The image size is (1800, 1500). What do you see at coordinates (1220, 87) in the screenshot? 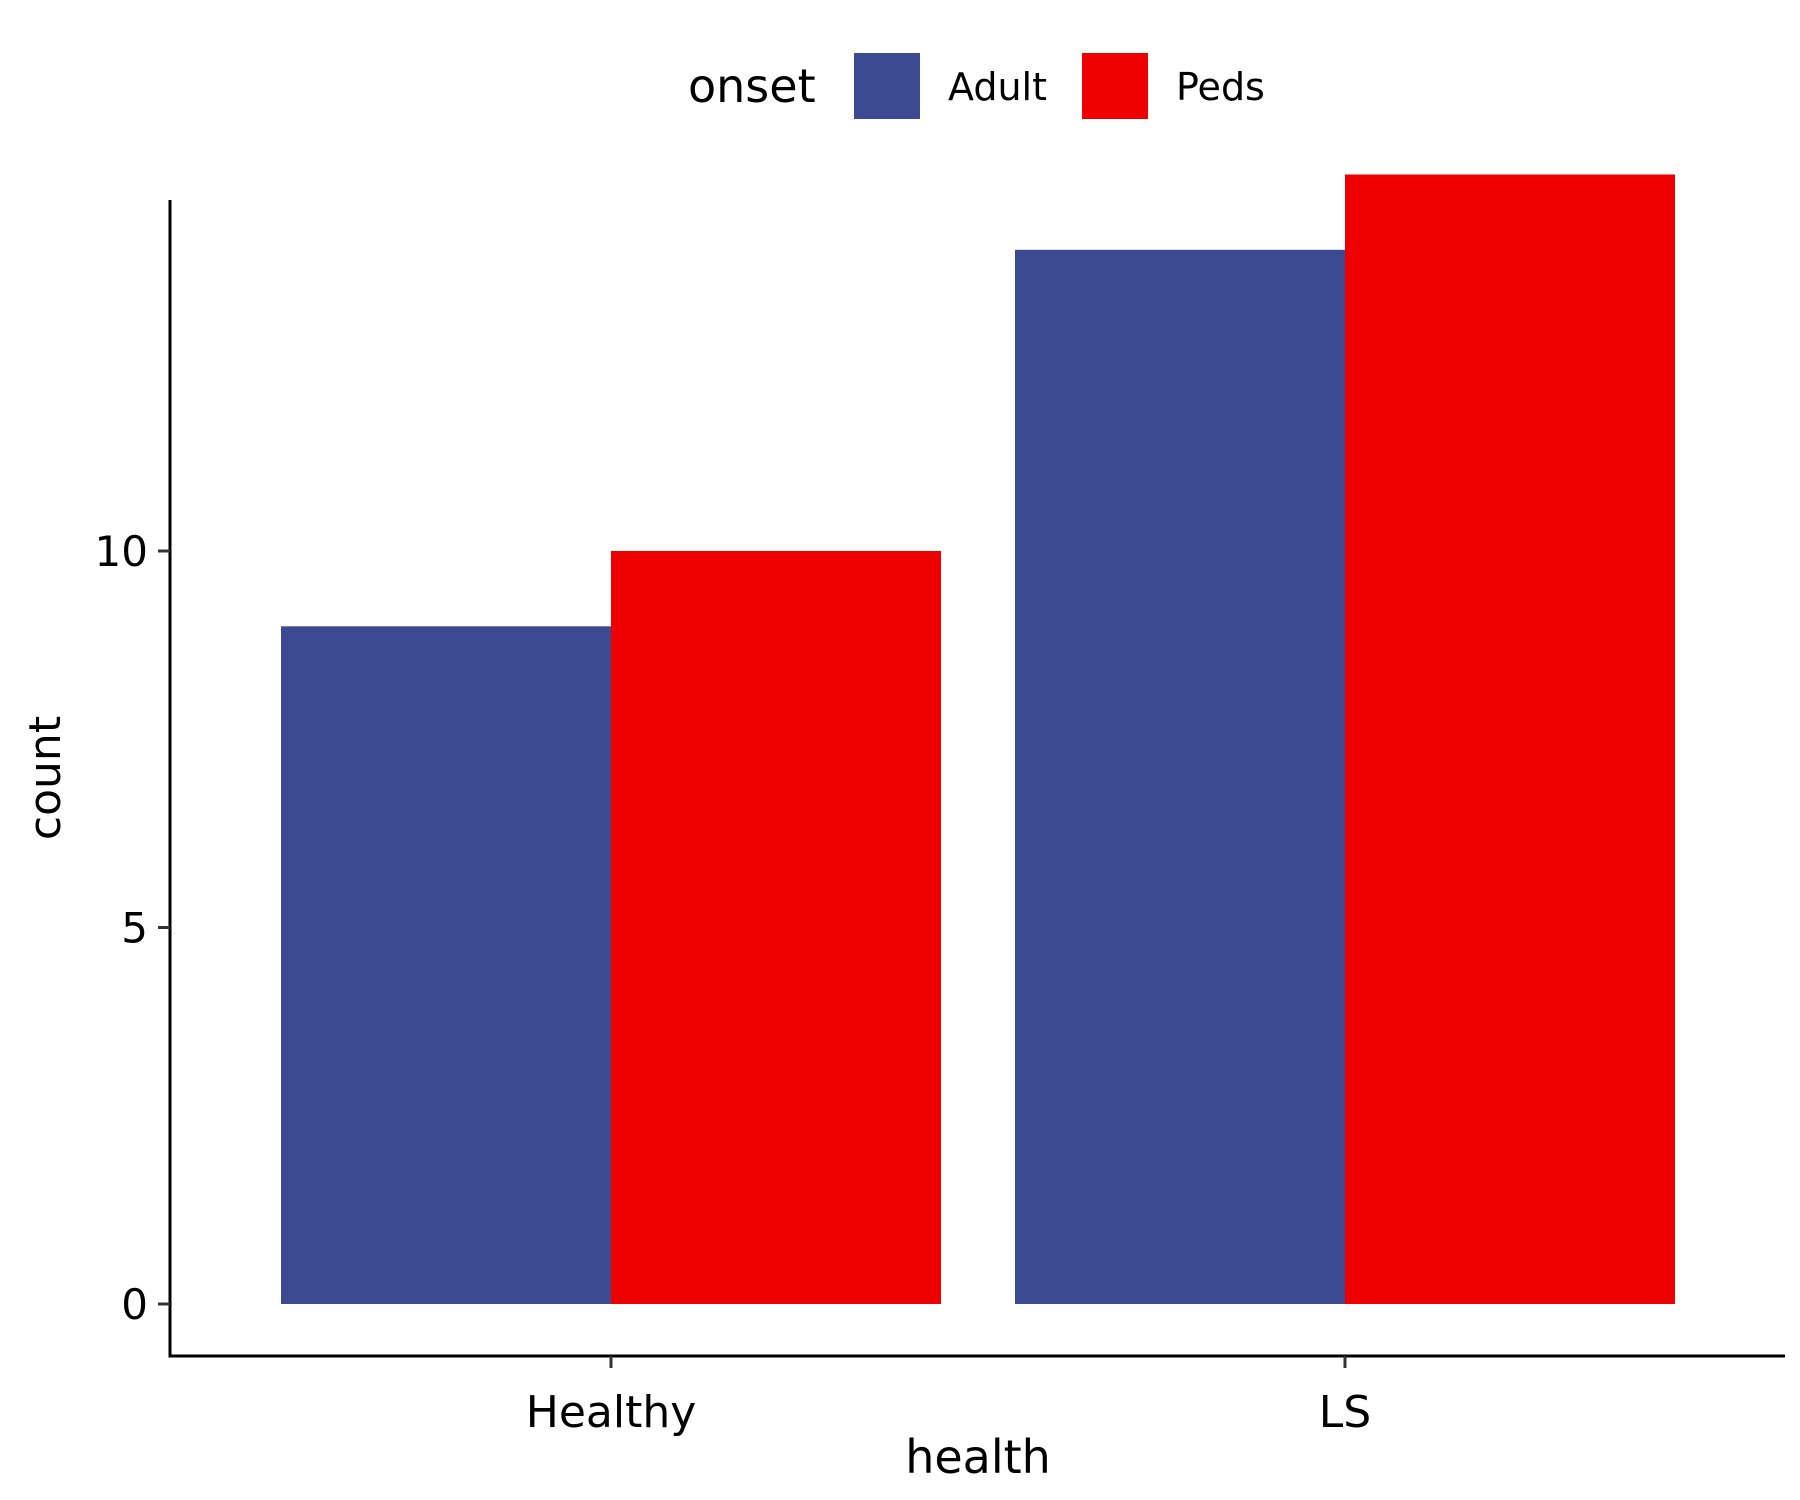
I see `legend-label-peds: Peds` at bounding box center [1220, 87].